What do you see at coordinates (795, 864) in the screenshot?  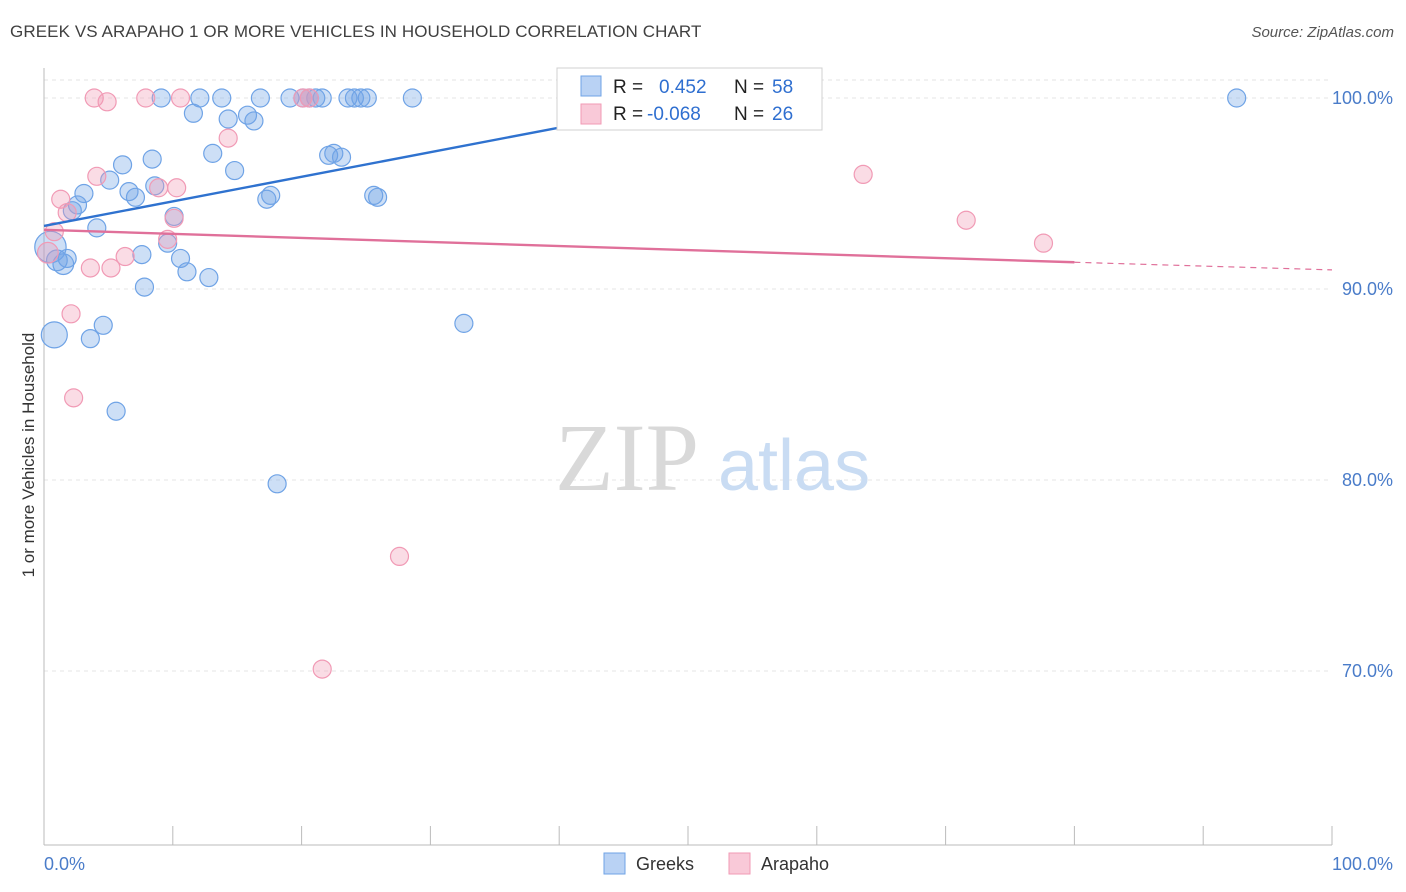 I see `bottom-legend-label-arapaho: Arapaho` at bounding box center [795, 864].